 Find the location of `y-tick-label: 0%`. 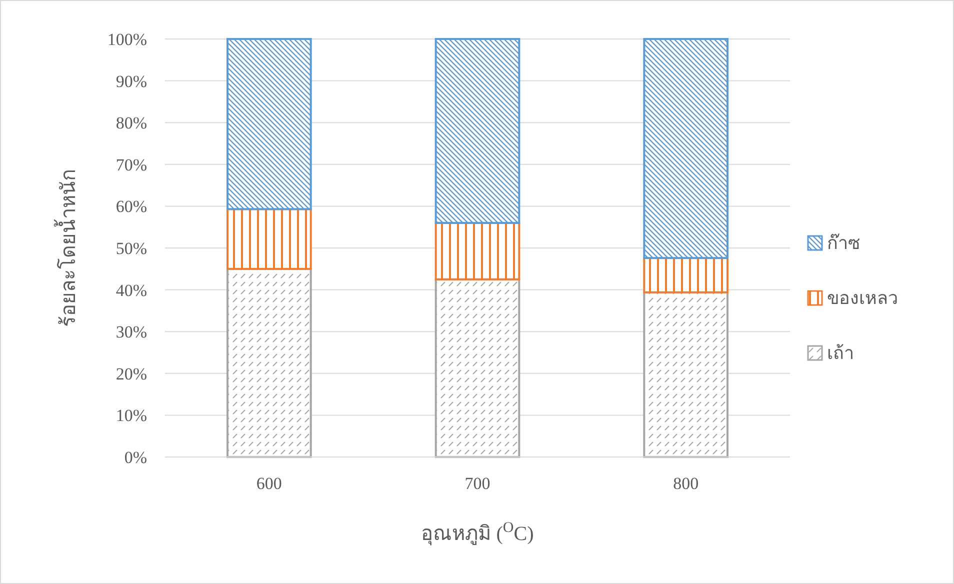

y-tick-label: 0% is located at coordinates (135, 457).